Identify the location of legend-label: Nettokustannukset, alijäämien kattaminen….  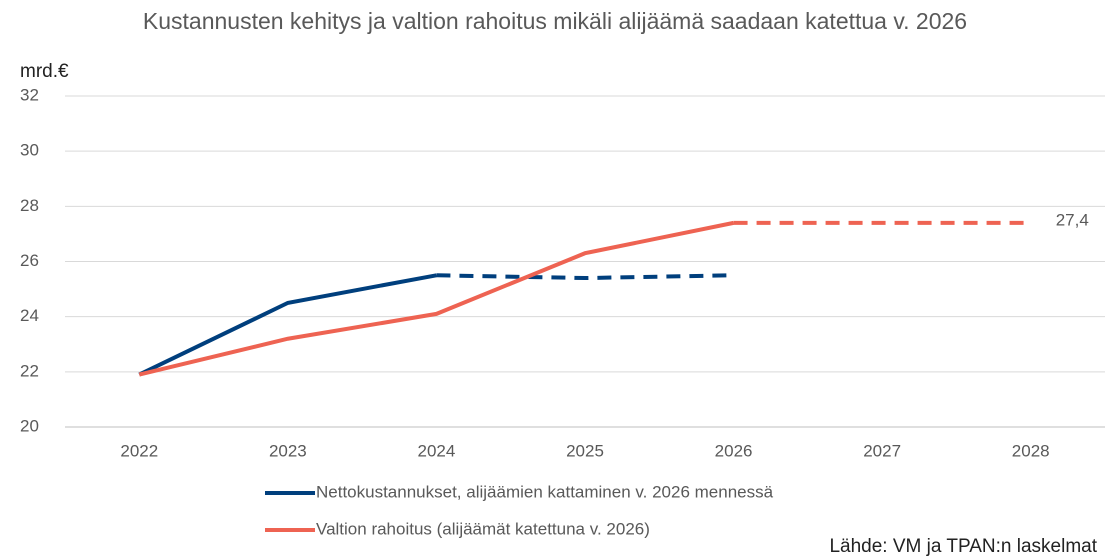
(545, 491).